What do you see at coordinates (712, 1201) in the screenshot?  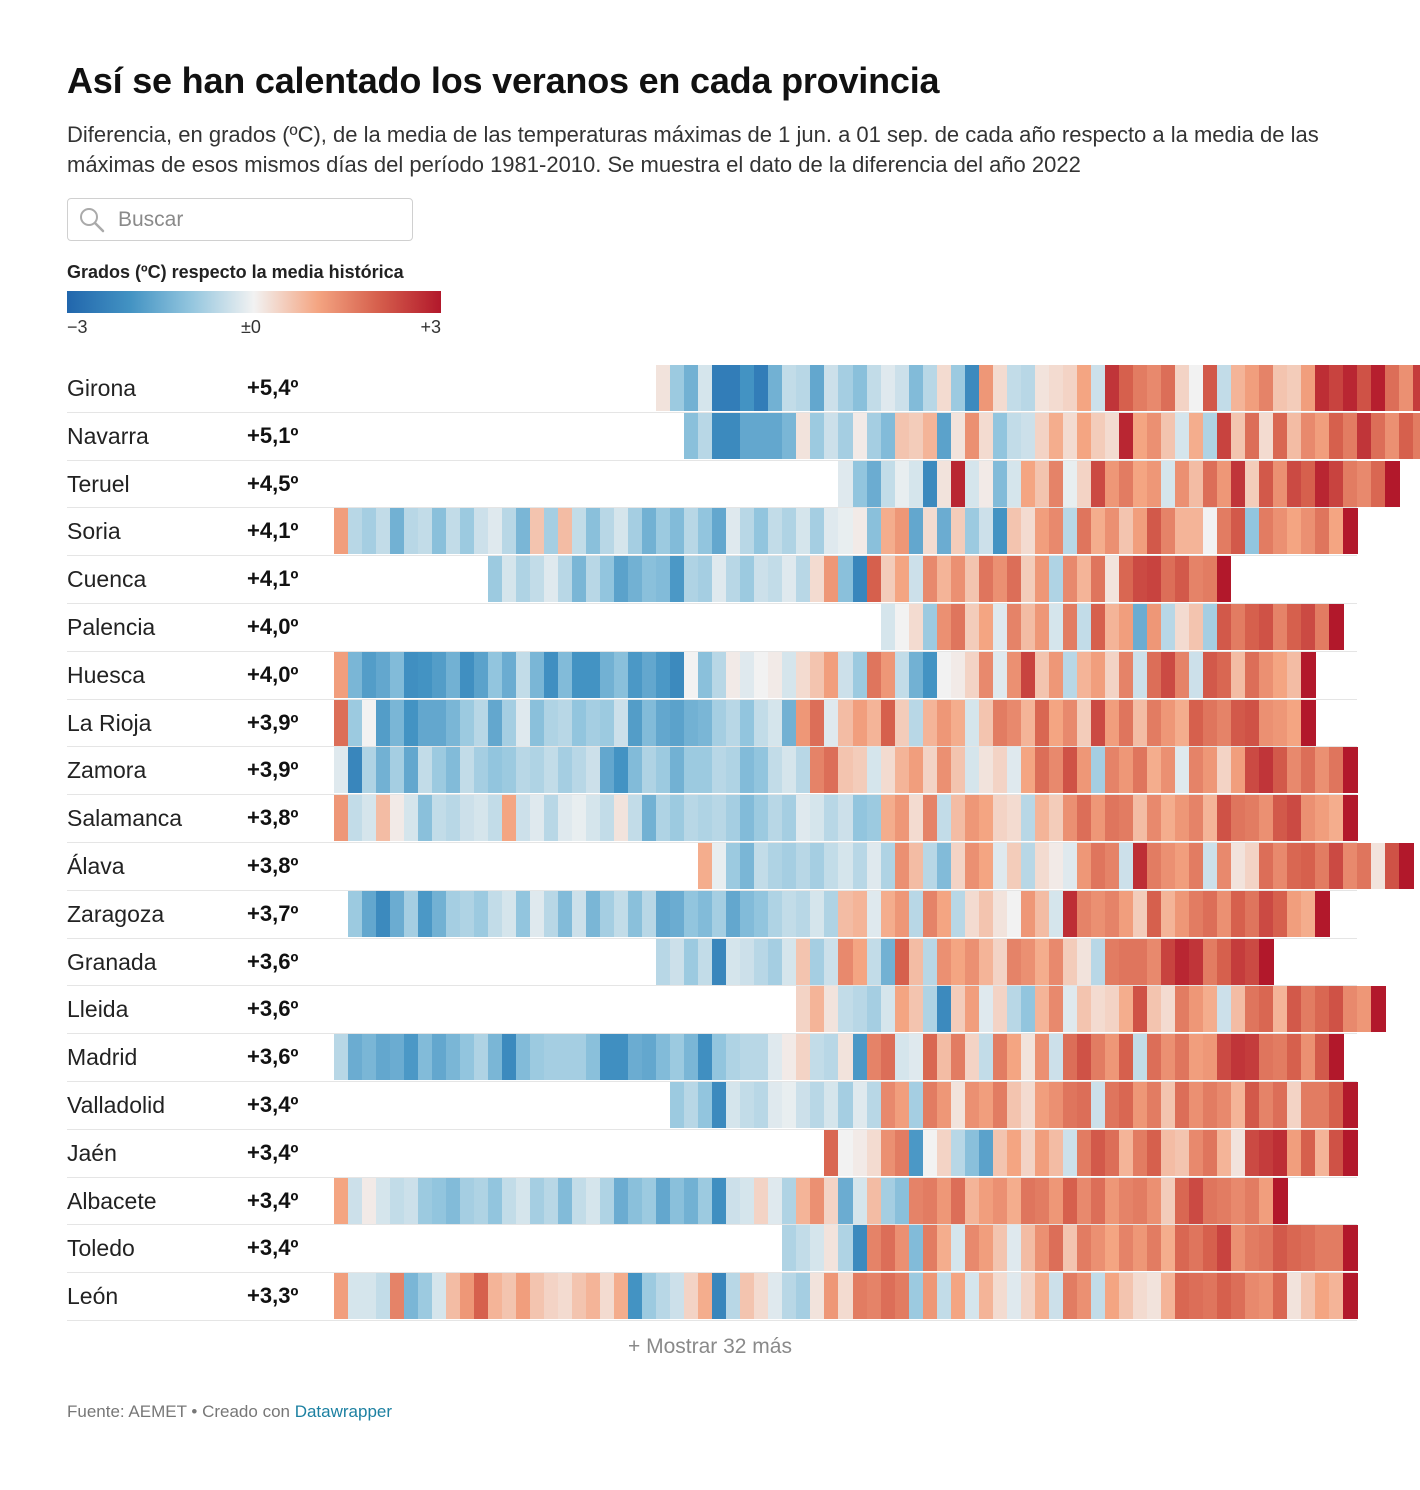 I see `table-row: Albacete +3,4º` at bounding box center [712, 1201].